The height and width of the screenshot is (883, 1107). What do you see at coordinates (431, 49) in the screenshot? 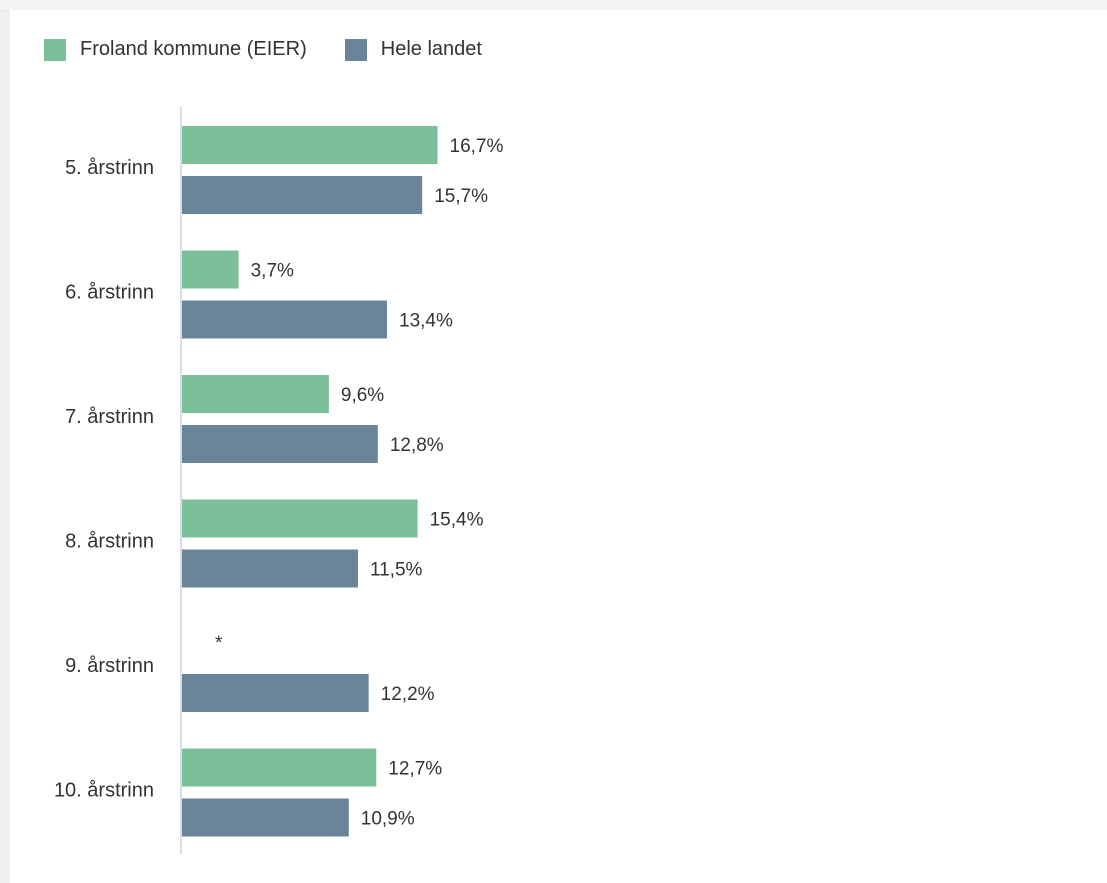
I see `legend-label-hele-landet: Hele landet` at bounding box center [431, 49].